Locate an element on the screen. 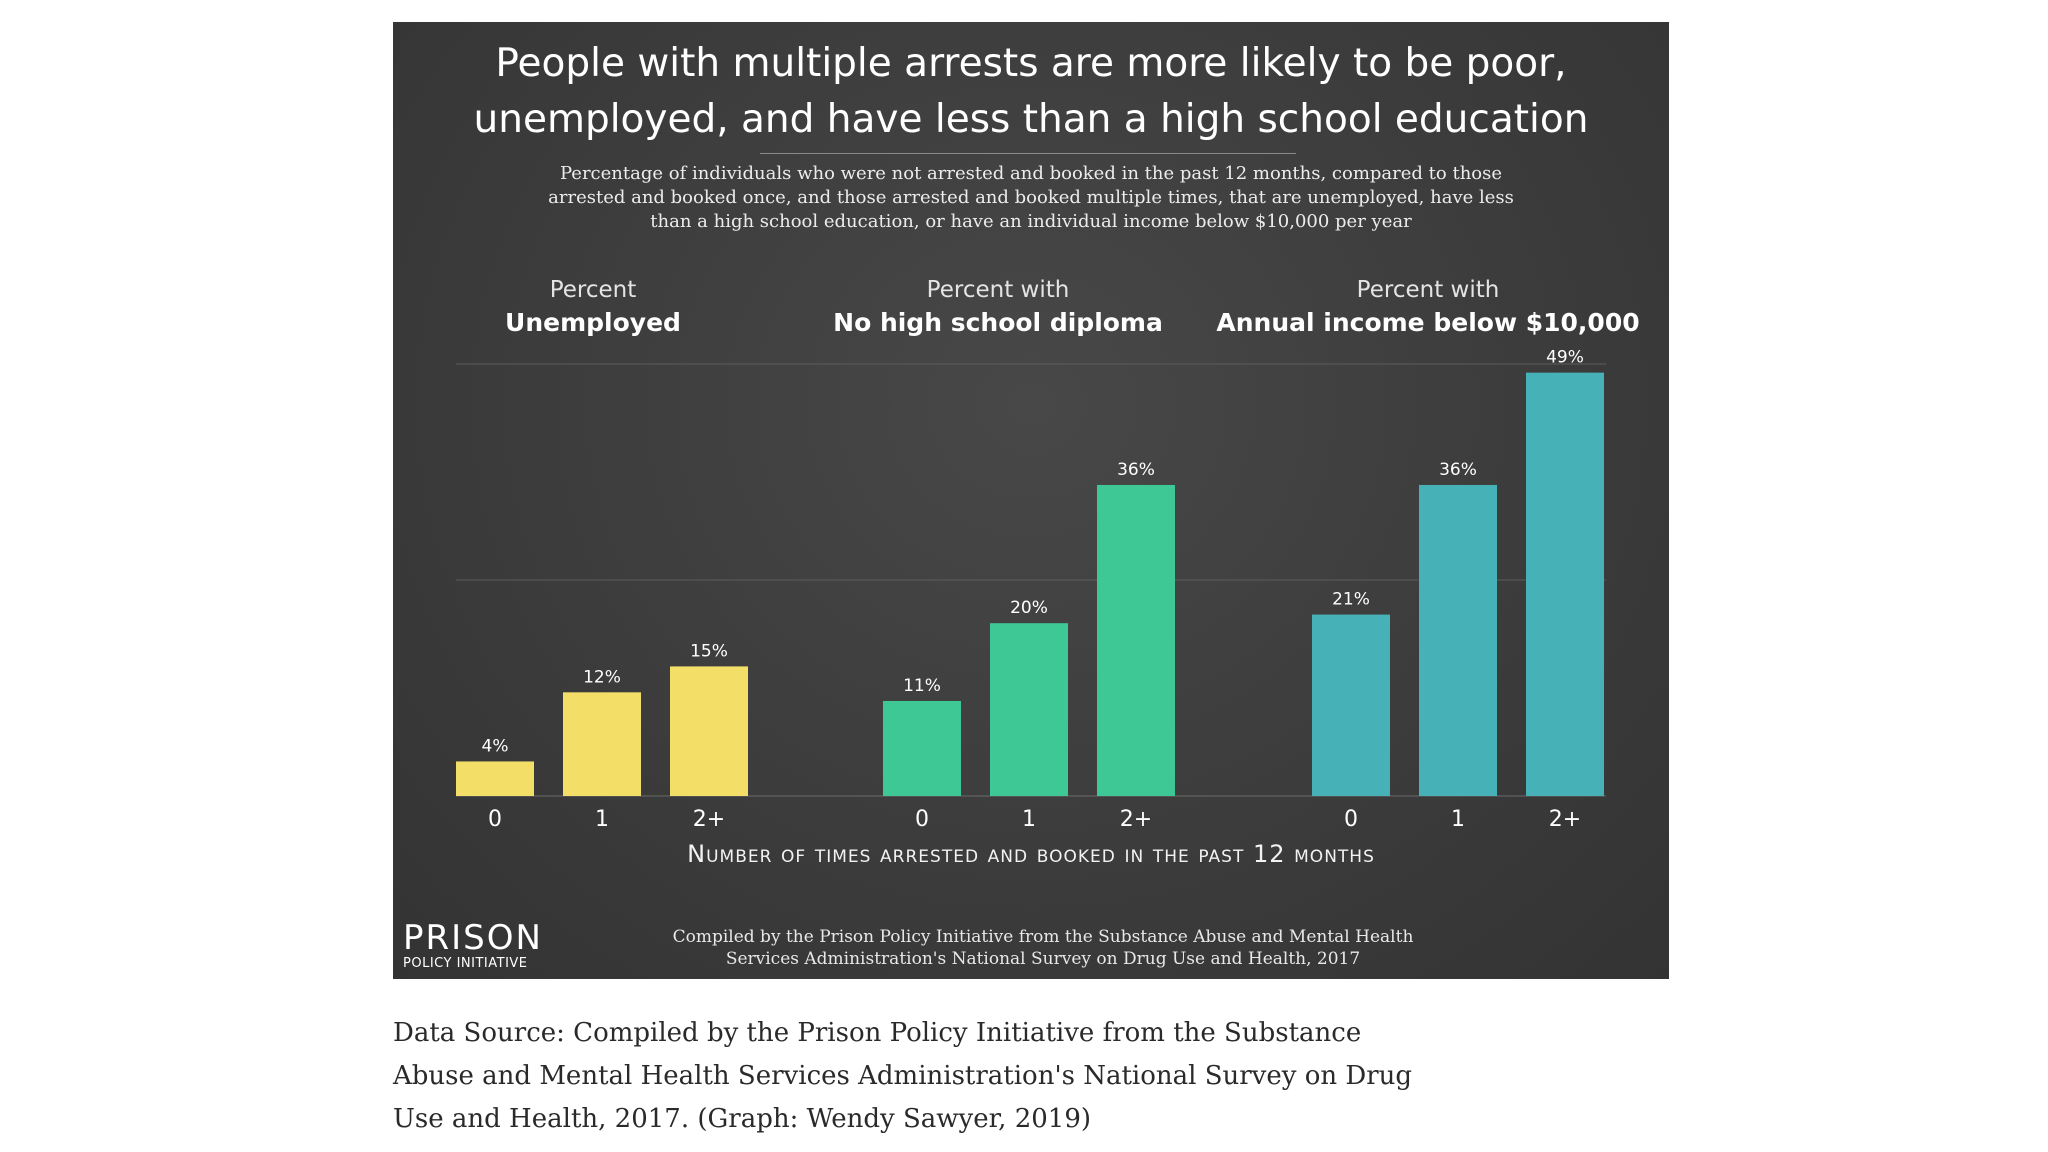  title-divider is located at coordinates (1028, 153).